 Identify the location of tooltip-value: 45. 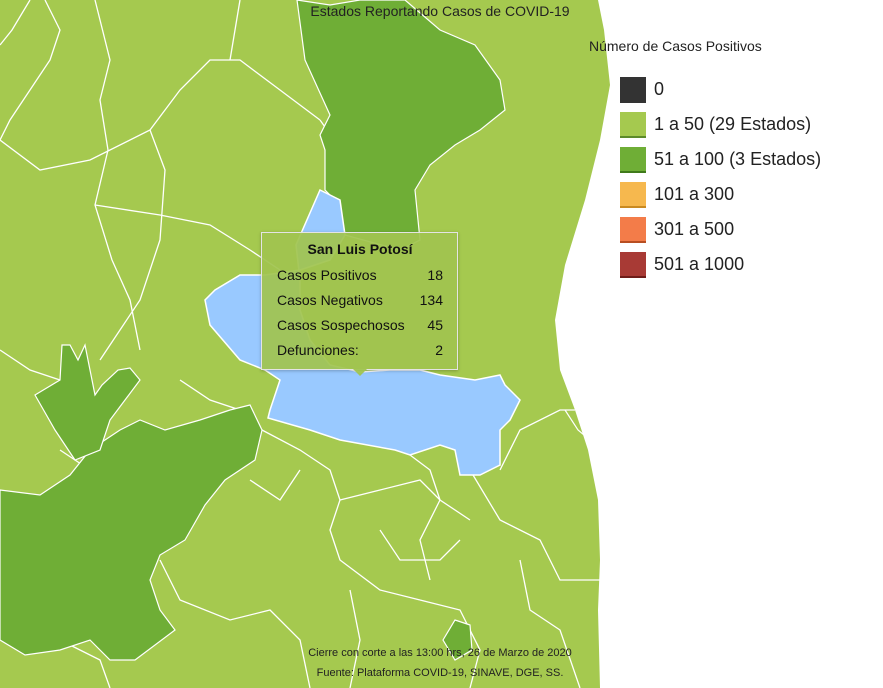
(435, 325).